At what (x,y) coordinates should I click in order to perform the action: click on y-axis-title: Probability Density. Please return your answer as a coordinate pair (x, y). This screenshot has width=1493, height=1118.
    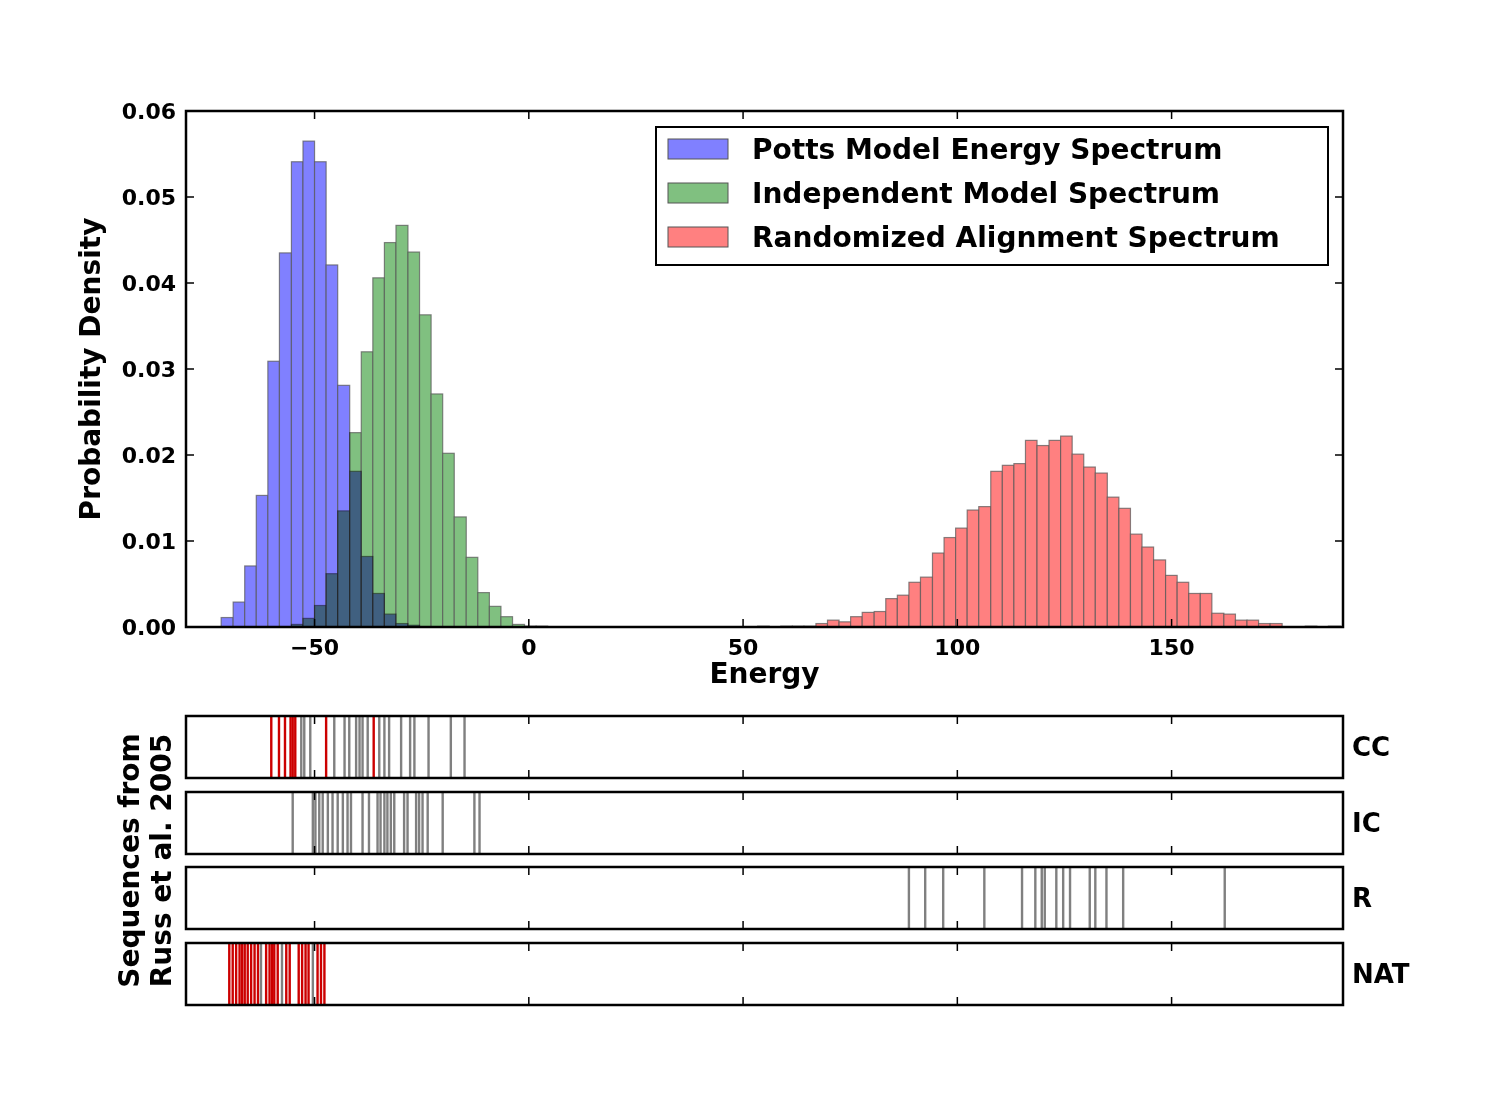
    Looking at the image, I should click on (90, 369).